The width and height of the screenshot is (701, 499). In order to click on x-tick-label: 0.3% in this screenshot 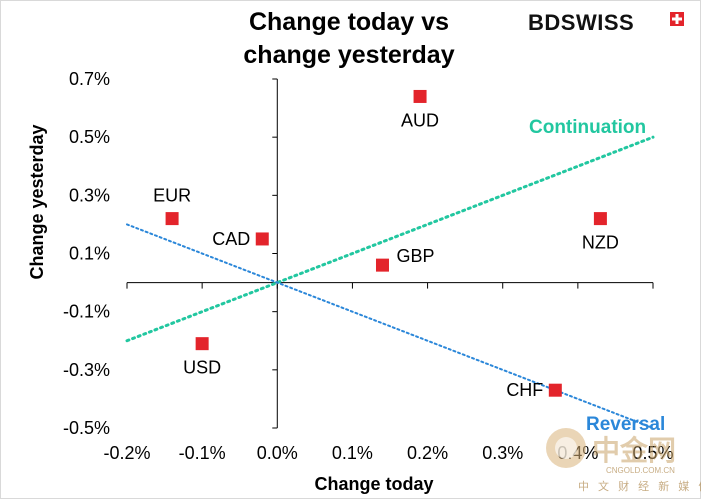, I will do `click(502, 453)`.